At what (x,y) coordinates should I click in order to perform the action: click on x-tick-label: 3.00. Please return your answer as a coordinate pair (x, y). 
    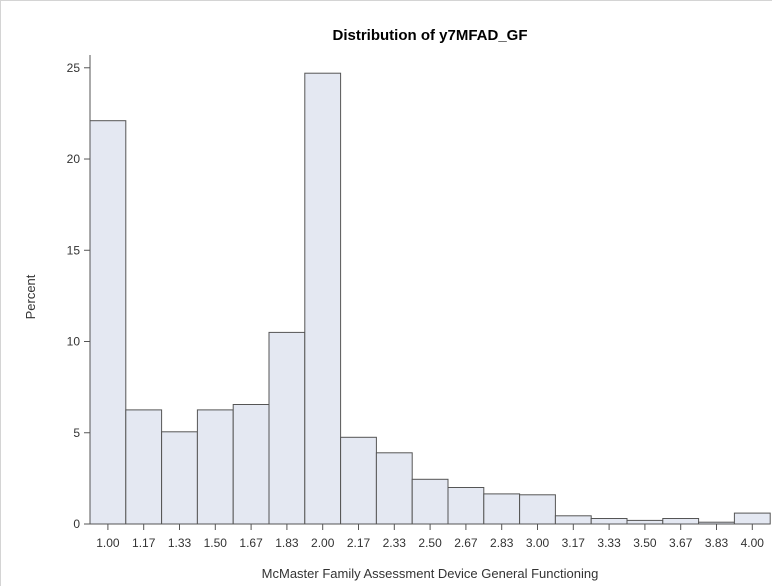
    Looking at the image, I should click on (538, 543).